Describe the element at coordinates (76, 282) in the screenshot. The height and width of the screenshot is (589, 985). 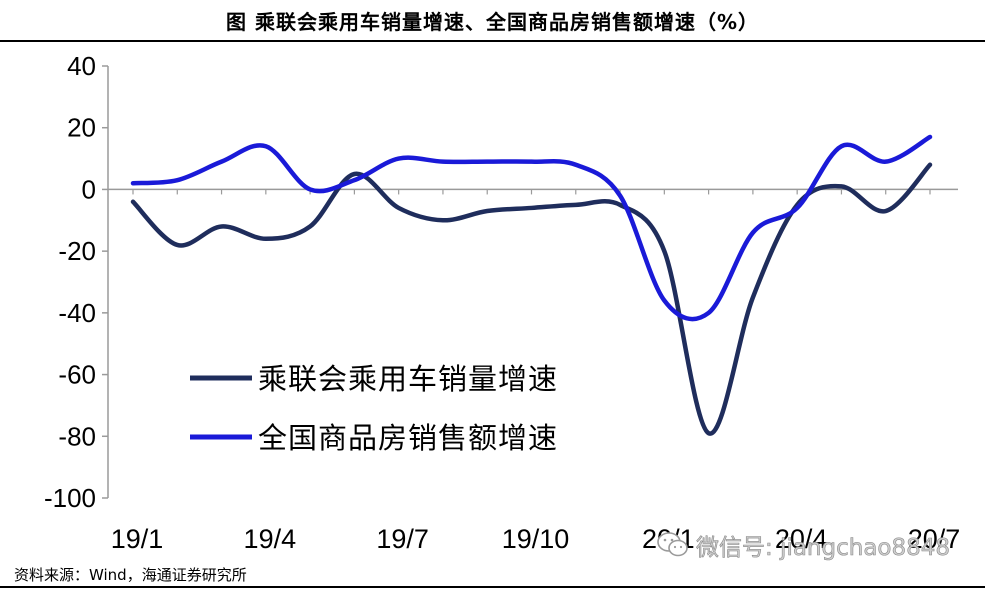
I see `y-axis: 40 20 0 -20 -40 -60 -80 -100` at that location.